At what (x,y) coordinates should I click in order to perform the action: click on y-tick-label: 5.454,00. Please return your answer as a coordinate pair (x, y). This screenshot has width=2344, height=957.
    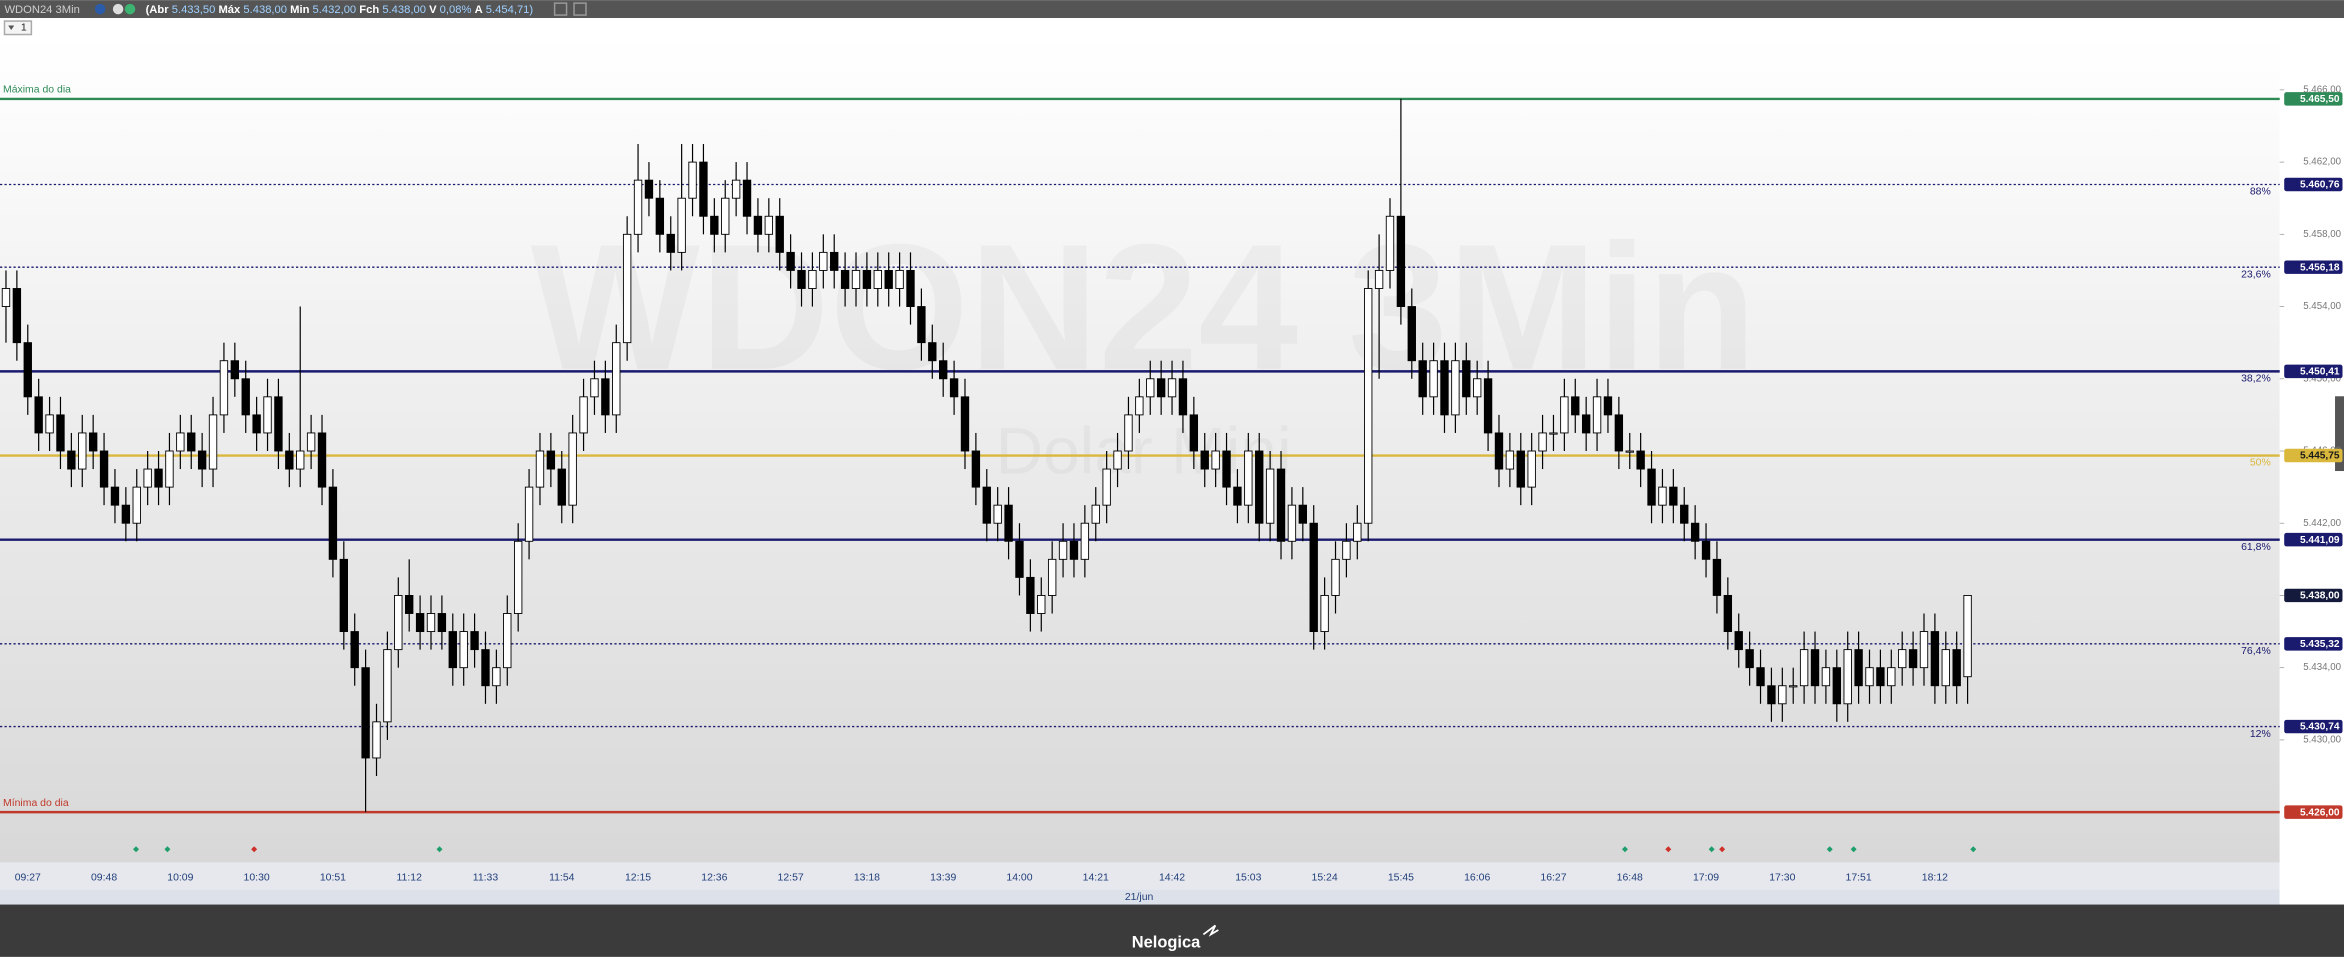
    Looking at the image, I should click on (2322, 306).